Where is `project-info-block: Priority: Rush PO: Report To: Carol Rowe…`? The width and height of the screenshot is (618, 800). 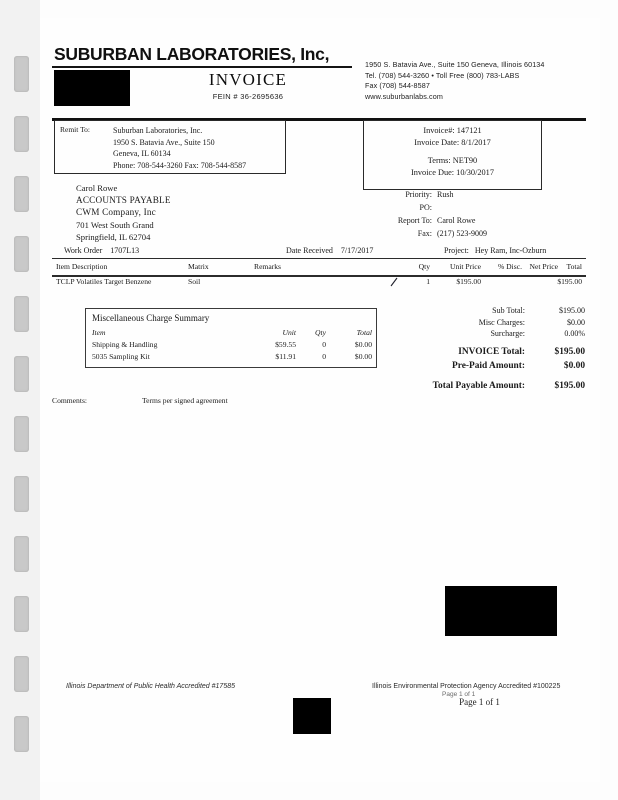 project-info-block: Priority: Rush PO: Report To: Carol Rowe… is located at coordinates (462, 214).